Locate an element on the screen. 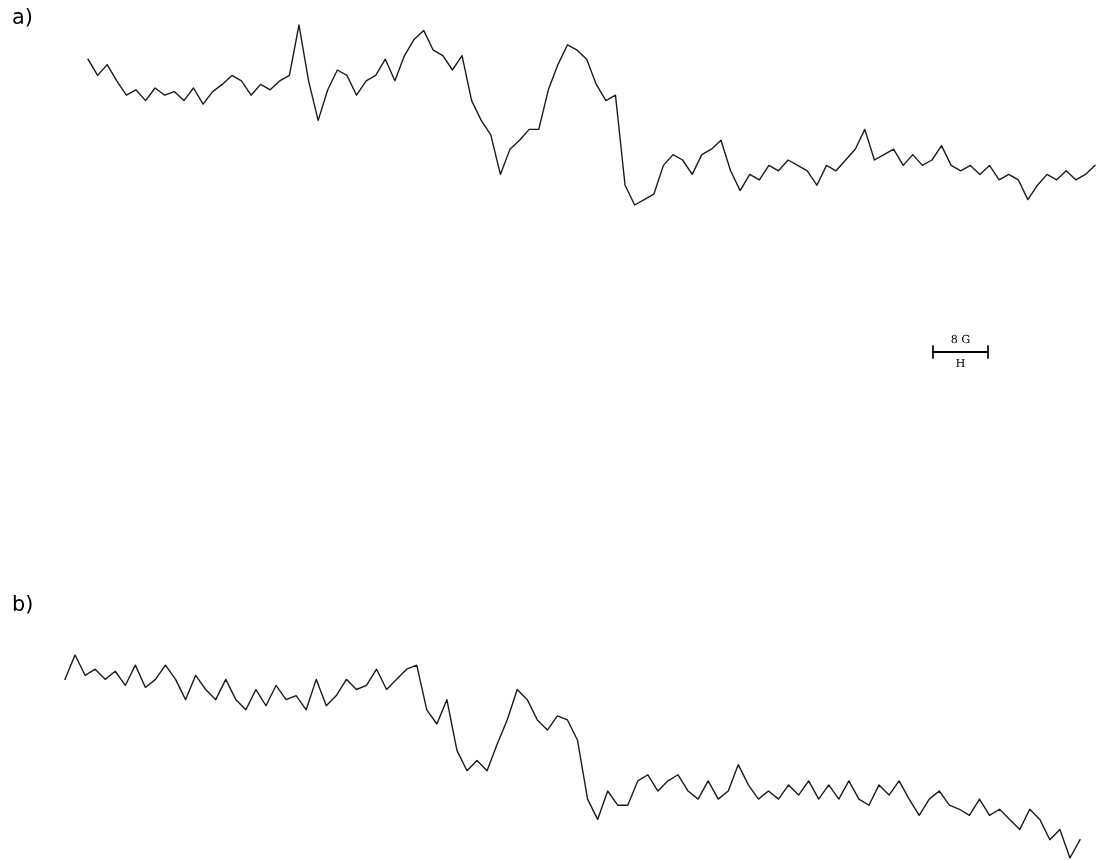 This screenshot has width=1098, height=860. chart-title: a) is located at coordinates (22, 17).